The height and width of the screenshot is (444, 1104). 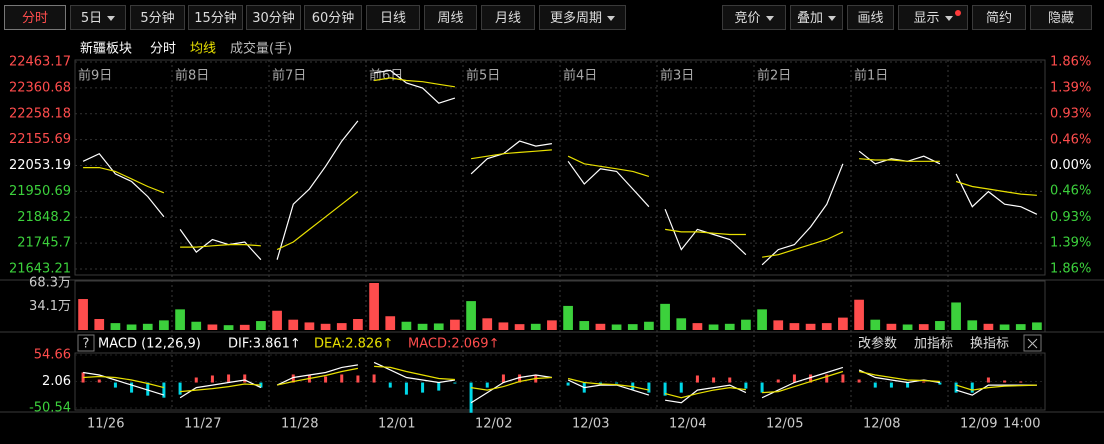 I want to click on toolbar-button: 月线, so click(x=508, y=17).